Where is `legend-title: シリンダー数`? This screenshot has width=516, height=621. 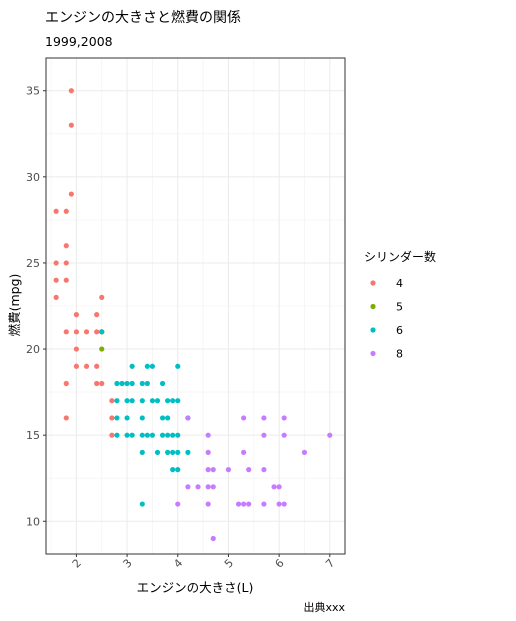
legend-title: シリンダー数 is located at coordinates (400, 256).